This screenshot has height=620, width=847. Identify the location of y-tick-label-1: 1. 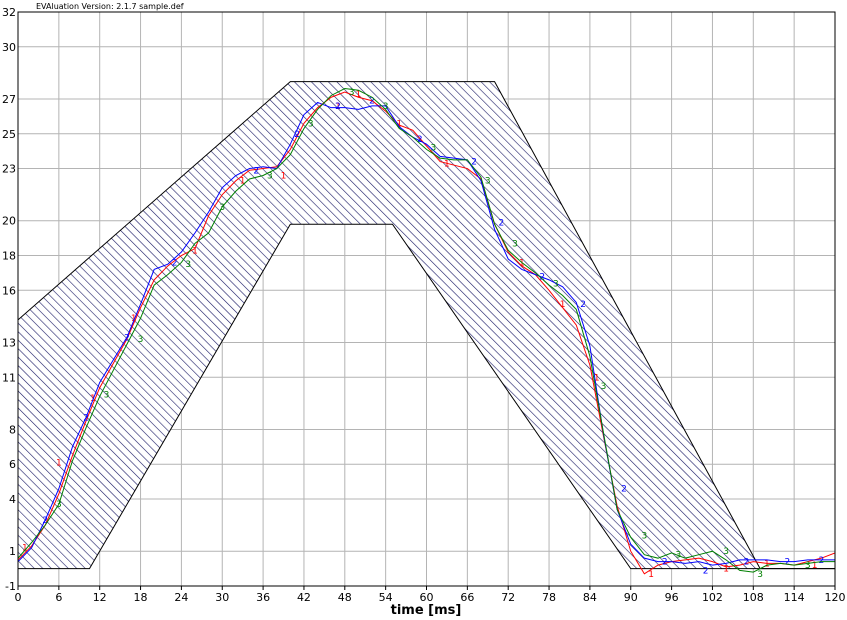
(12, 551).